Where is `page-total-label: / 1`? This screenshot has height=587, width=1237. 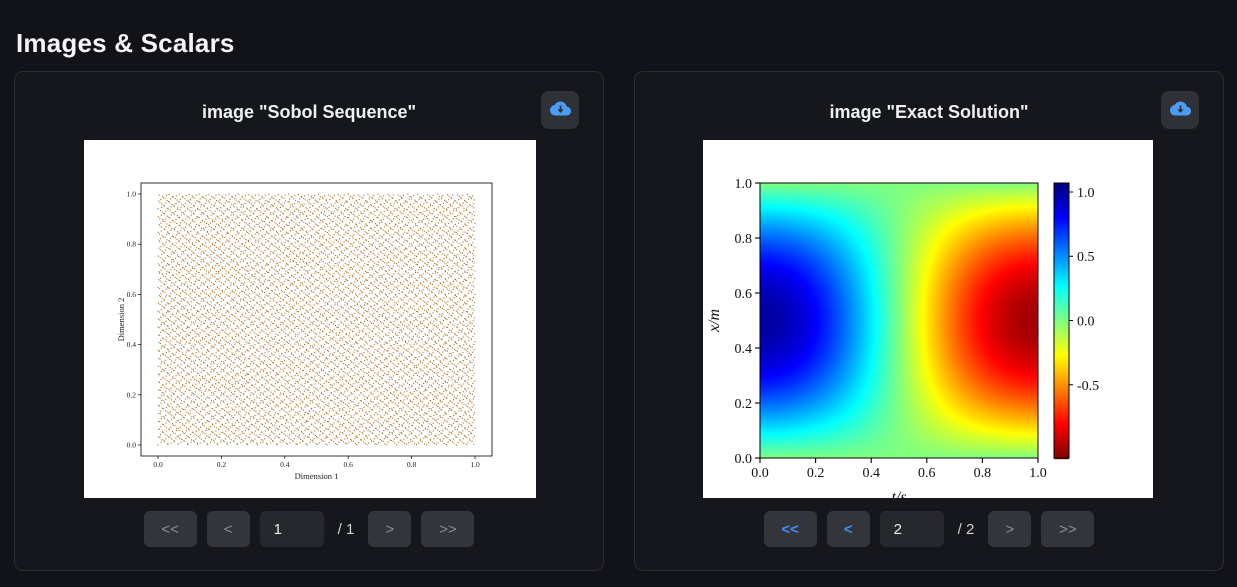 page-total-label: / 1 is located at coordinates (346, 529).